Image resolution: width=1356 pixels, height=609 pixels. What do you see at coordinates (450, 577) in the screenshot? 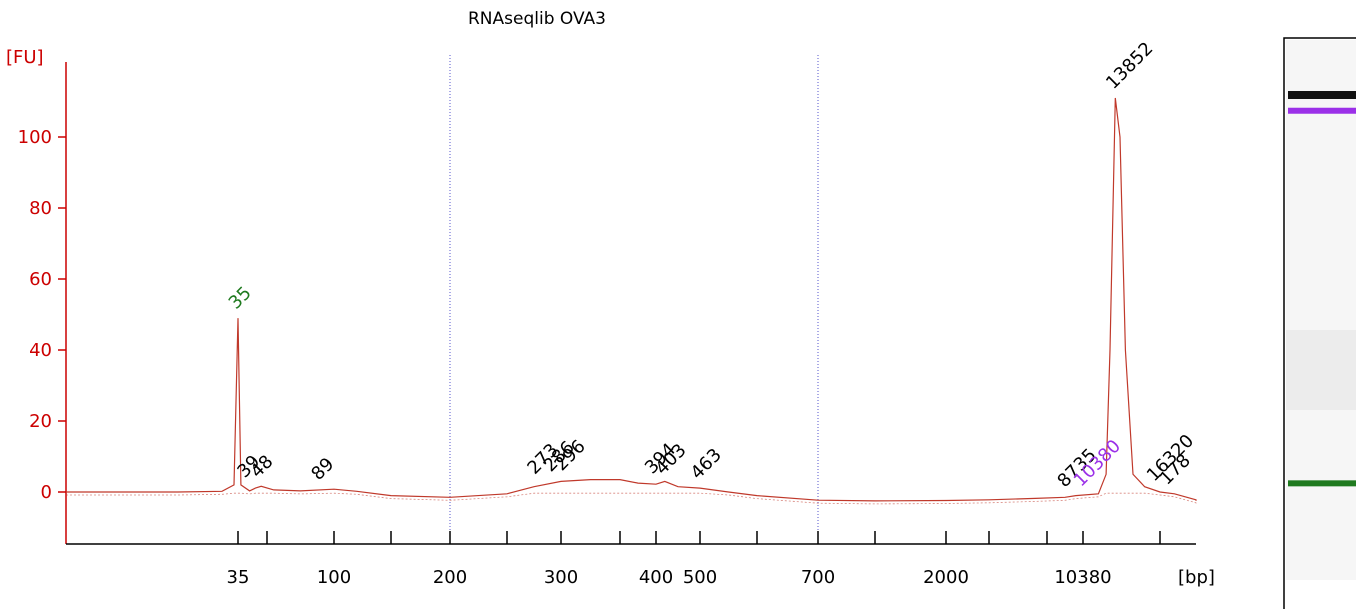
I see `x-tick-label: 200` at bounding box center [450, 577].